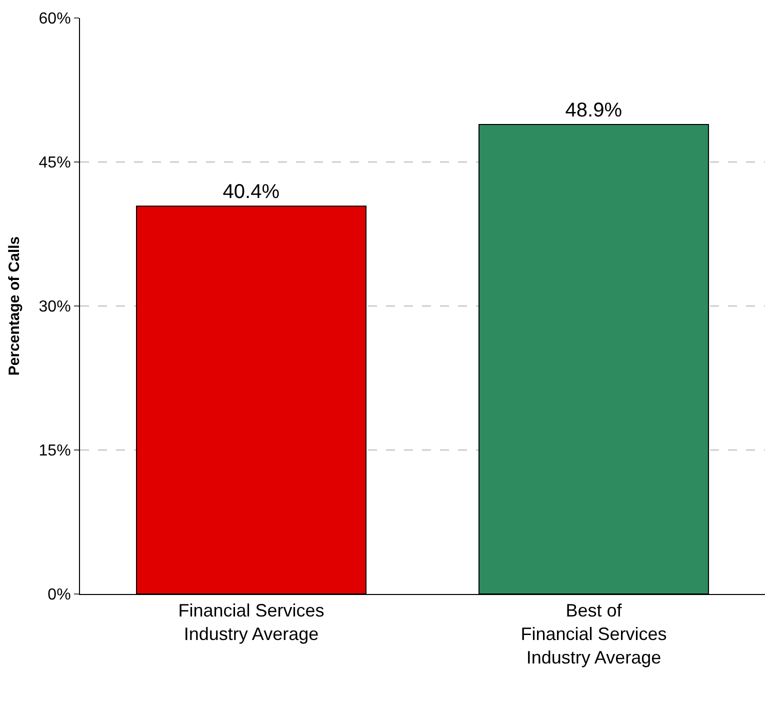 The width and height of the screenshot is (765, 724). Describe the element at coordinates (59, 595) in the screenshot. I see `y-tick-label: 0%` at that location.